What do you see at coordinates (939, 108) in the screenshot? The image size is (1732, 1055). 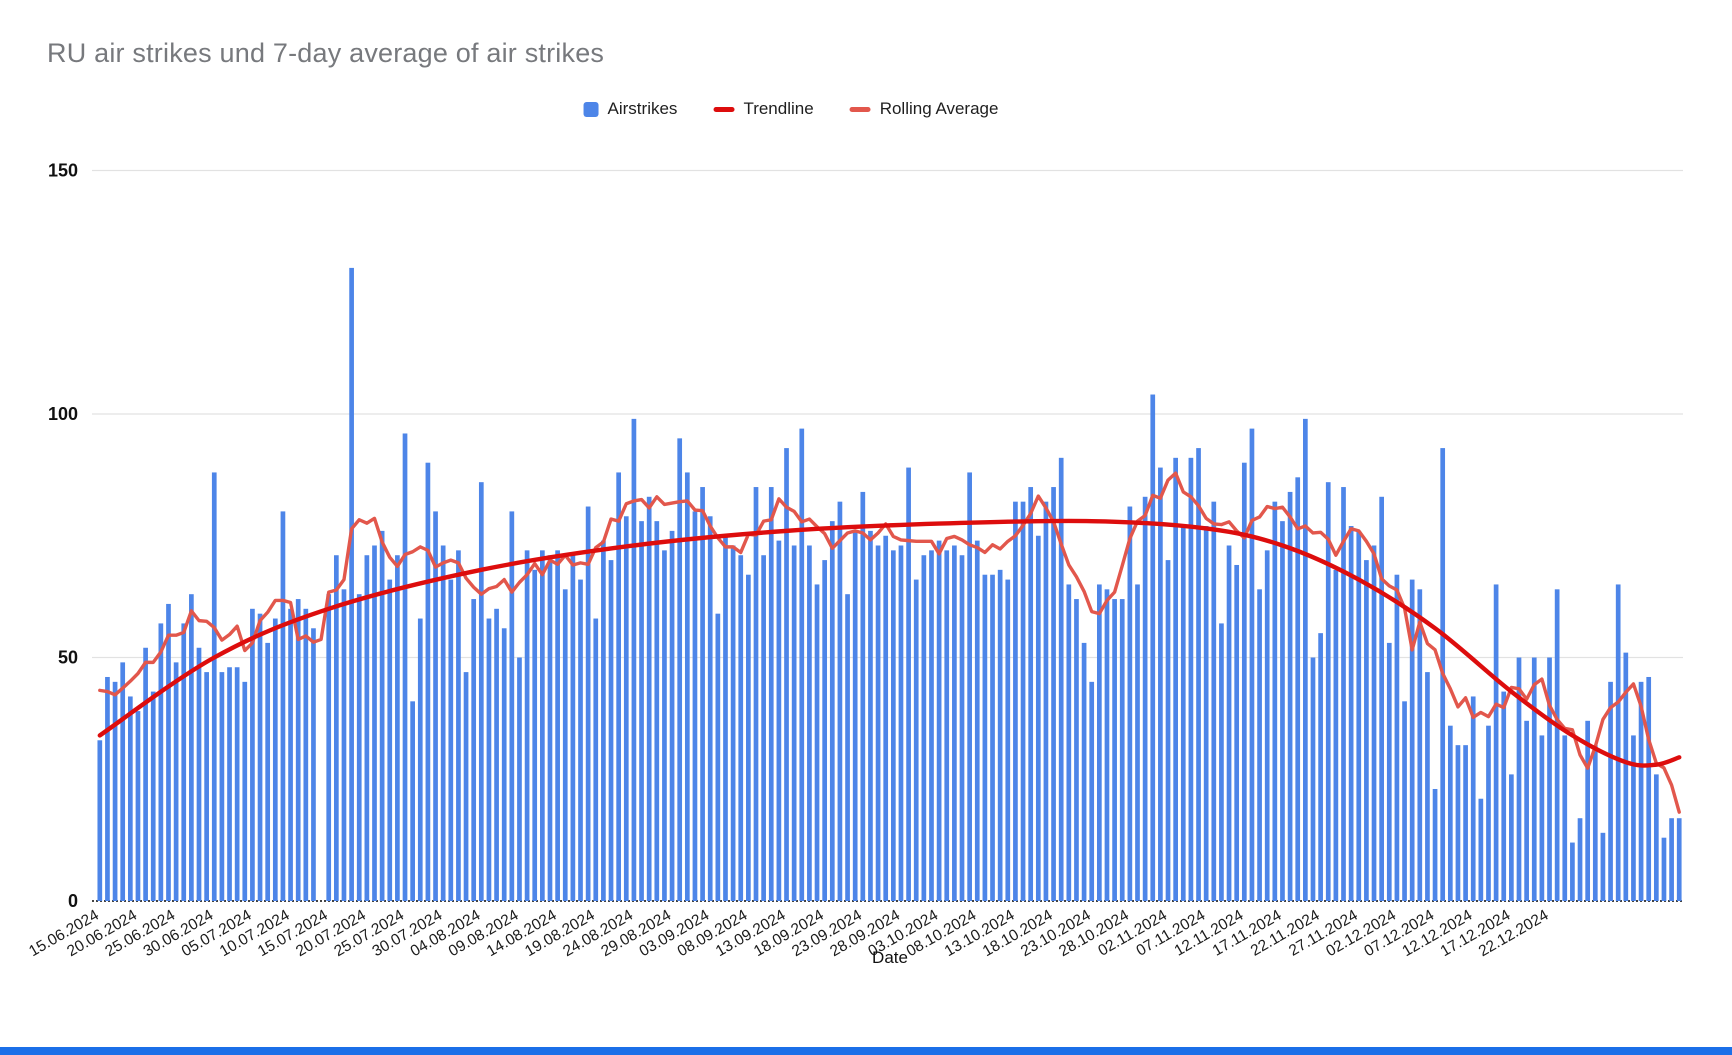 I see `legend-rolling-label: Rolling Average` at bounding box center [939, 108].